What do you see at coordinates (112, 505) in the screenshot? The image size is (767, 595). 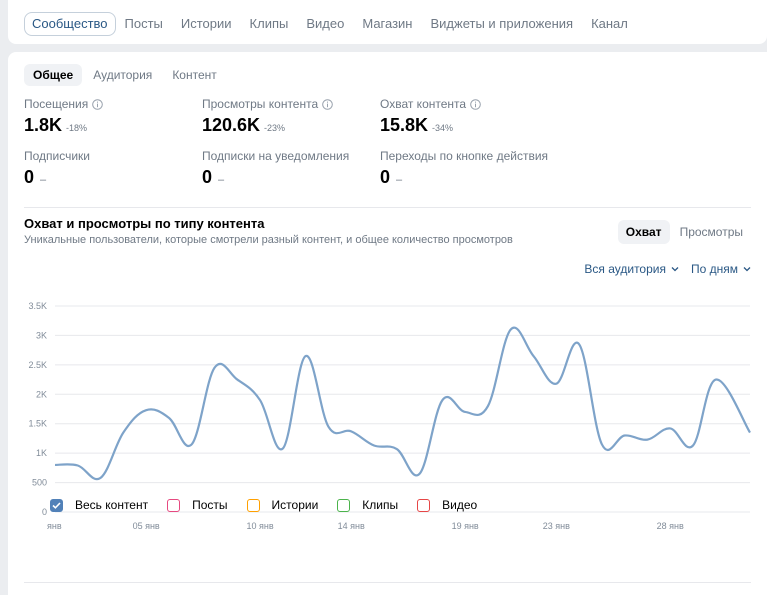 I see `legend-label: Весь контент` at bounding box center [112, 505].